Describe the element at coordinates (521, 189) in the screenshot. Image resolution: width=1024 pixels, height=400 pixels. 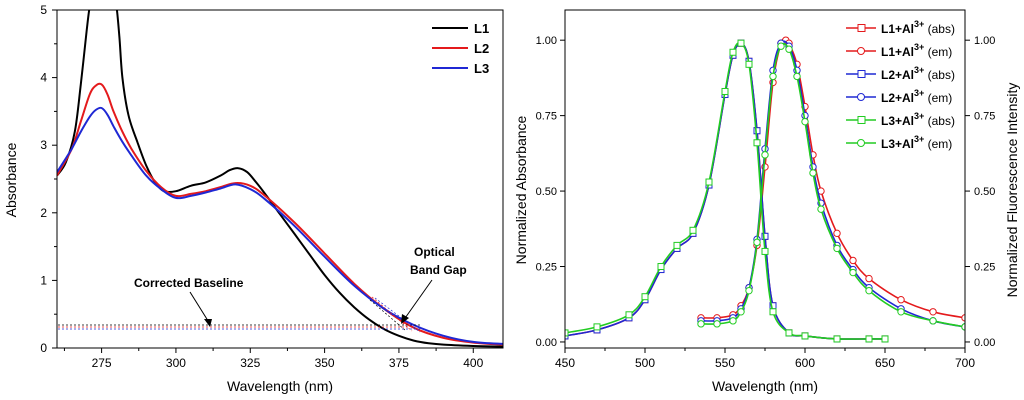
I see `right-y-axis-label-left: Normalized Absorbance` at that location.